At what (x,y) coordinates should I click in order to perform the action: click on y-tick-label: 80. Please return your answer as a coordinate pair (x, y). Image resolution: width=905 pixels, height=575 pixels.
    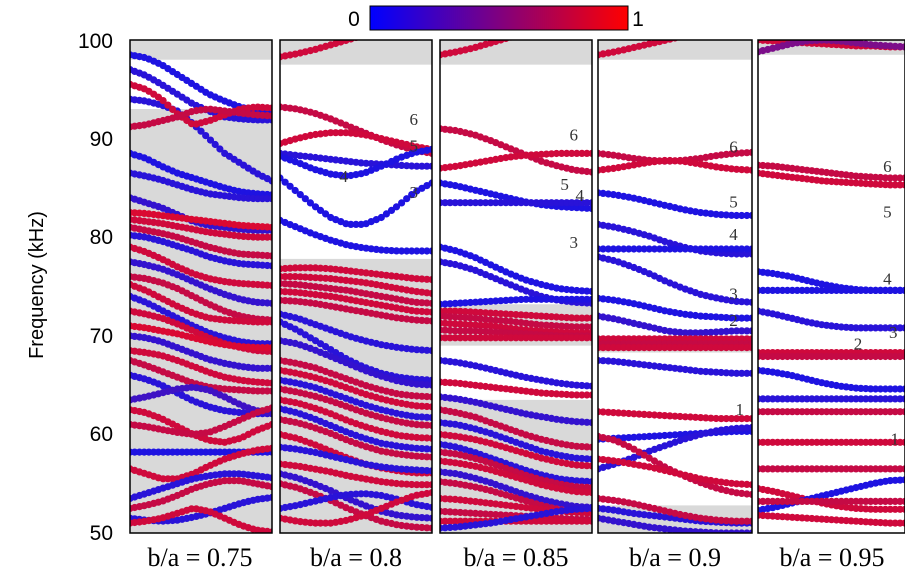
    Looking at the image, I should click on (101, 237).